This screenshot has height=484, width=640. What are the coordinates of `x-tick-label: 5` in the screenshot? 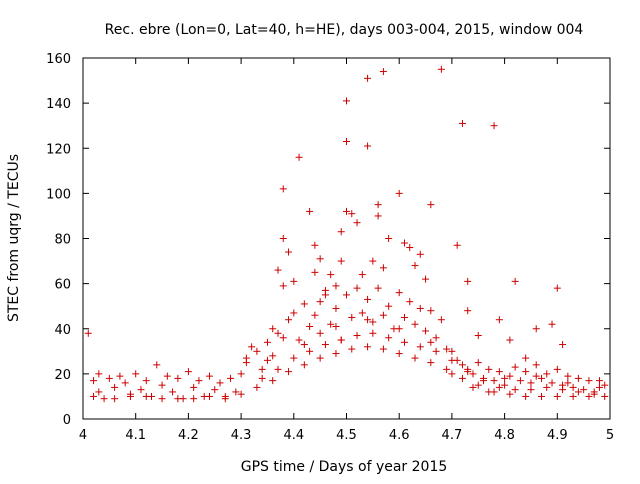 It's located at (610, 435).